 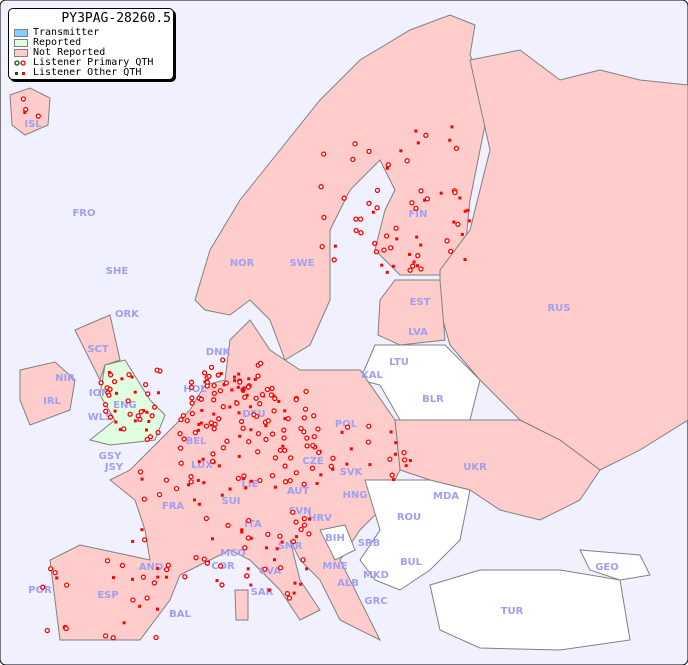 I want to click on country-label-bih: BIH, so click(x=335, y=538).